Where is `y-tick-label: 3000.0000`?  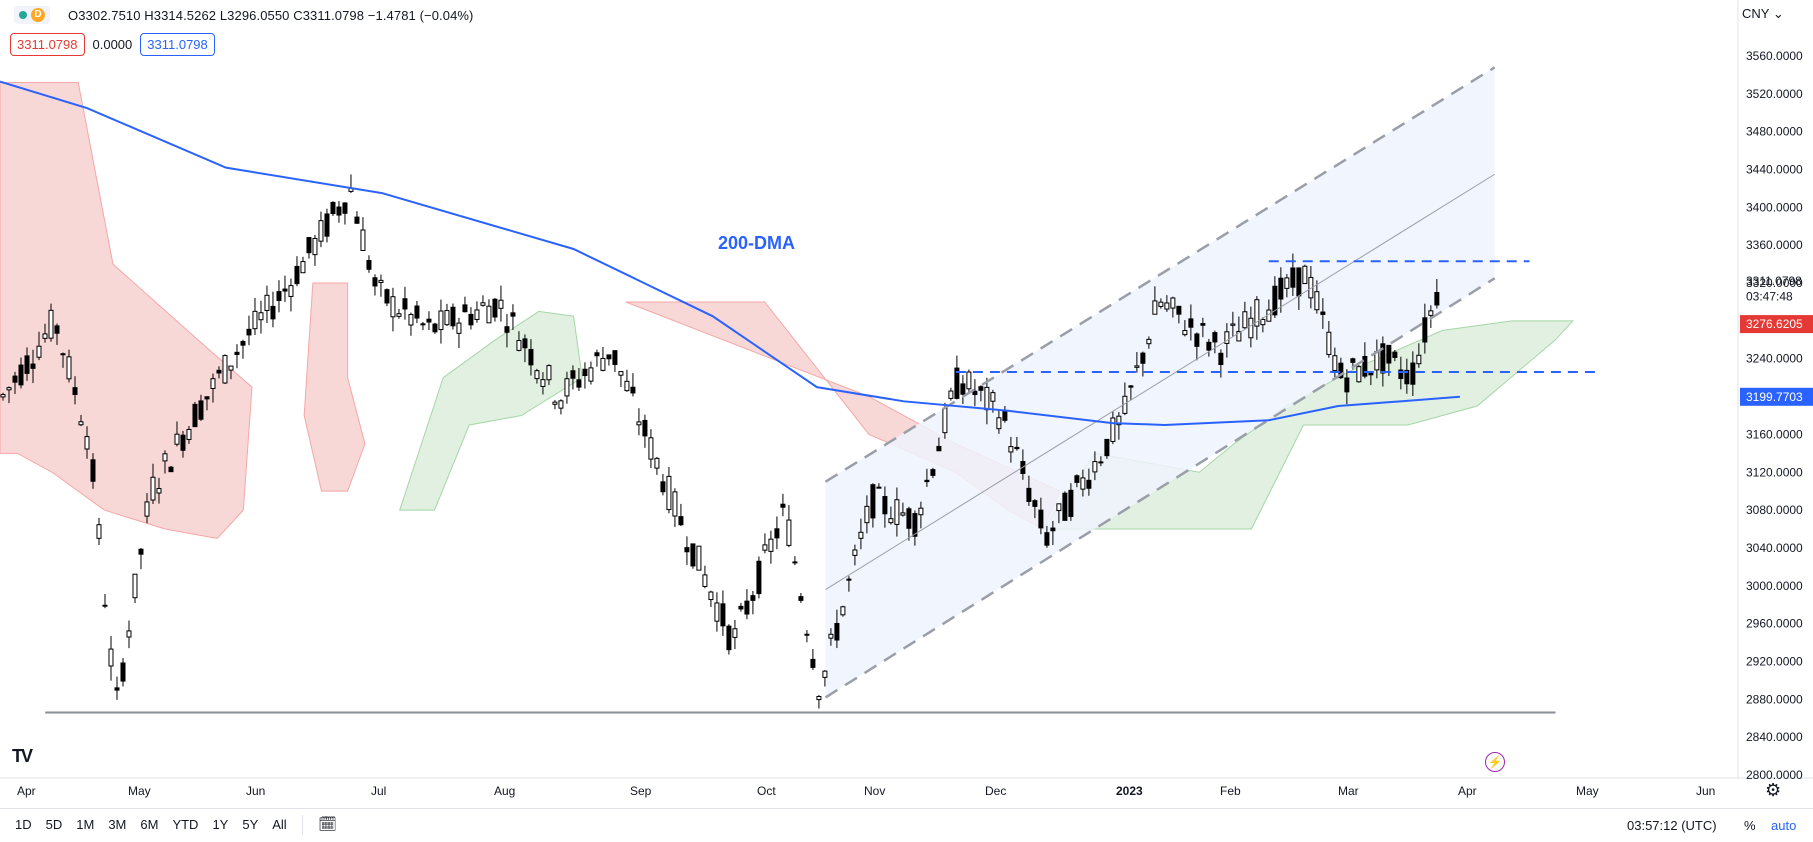 y-tick-label: 3000.0000 is located at coordinates (1774, 586).